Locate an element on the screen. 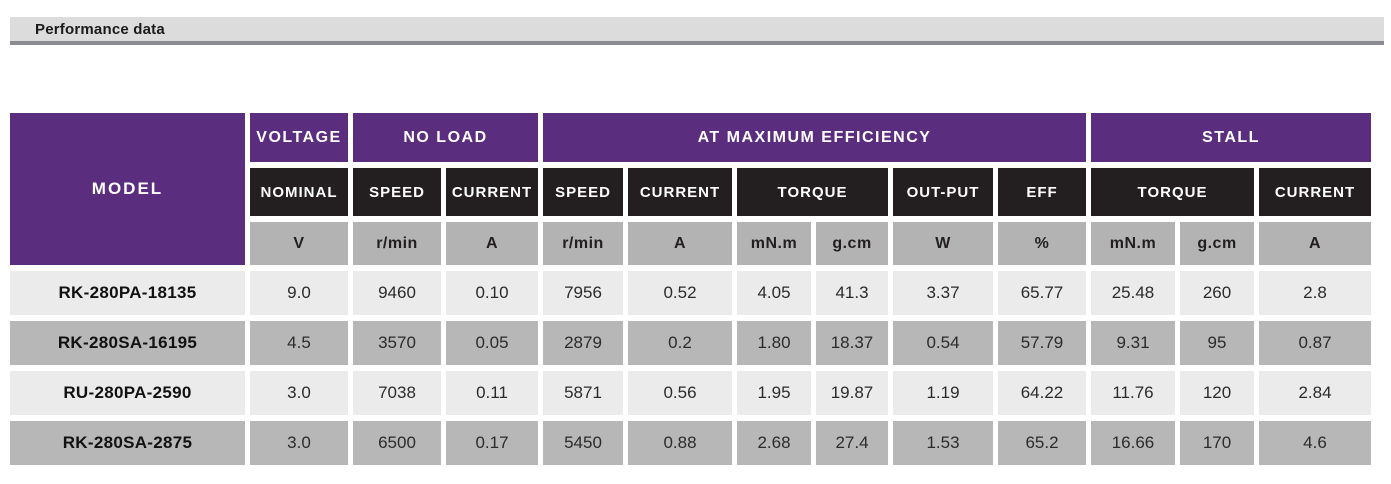  value-cell: 0.11 is located at coordinates (492, 393).